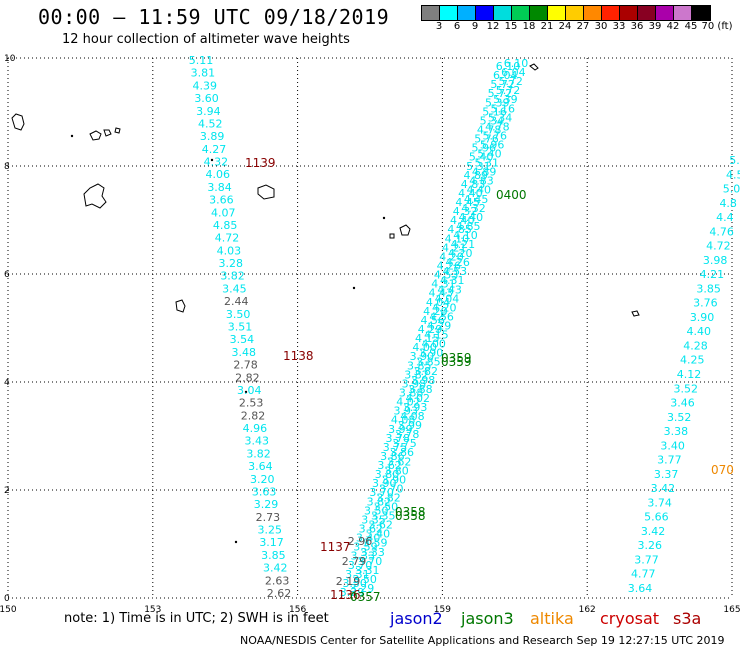  I want to click on swh-value-middle-track: 4.29, so click(430, 329).